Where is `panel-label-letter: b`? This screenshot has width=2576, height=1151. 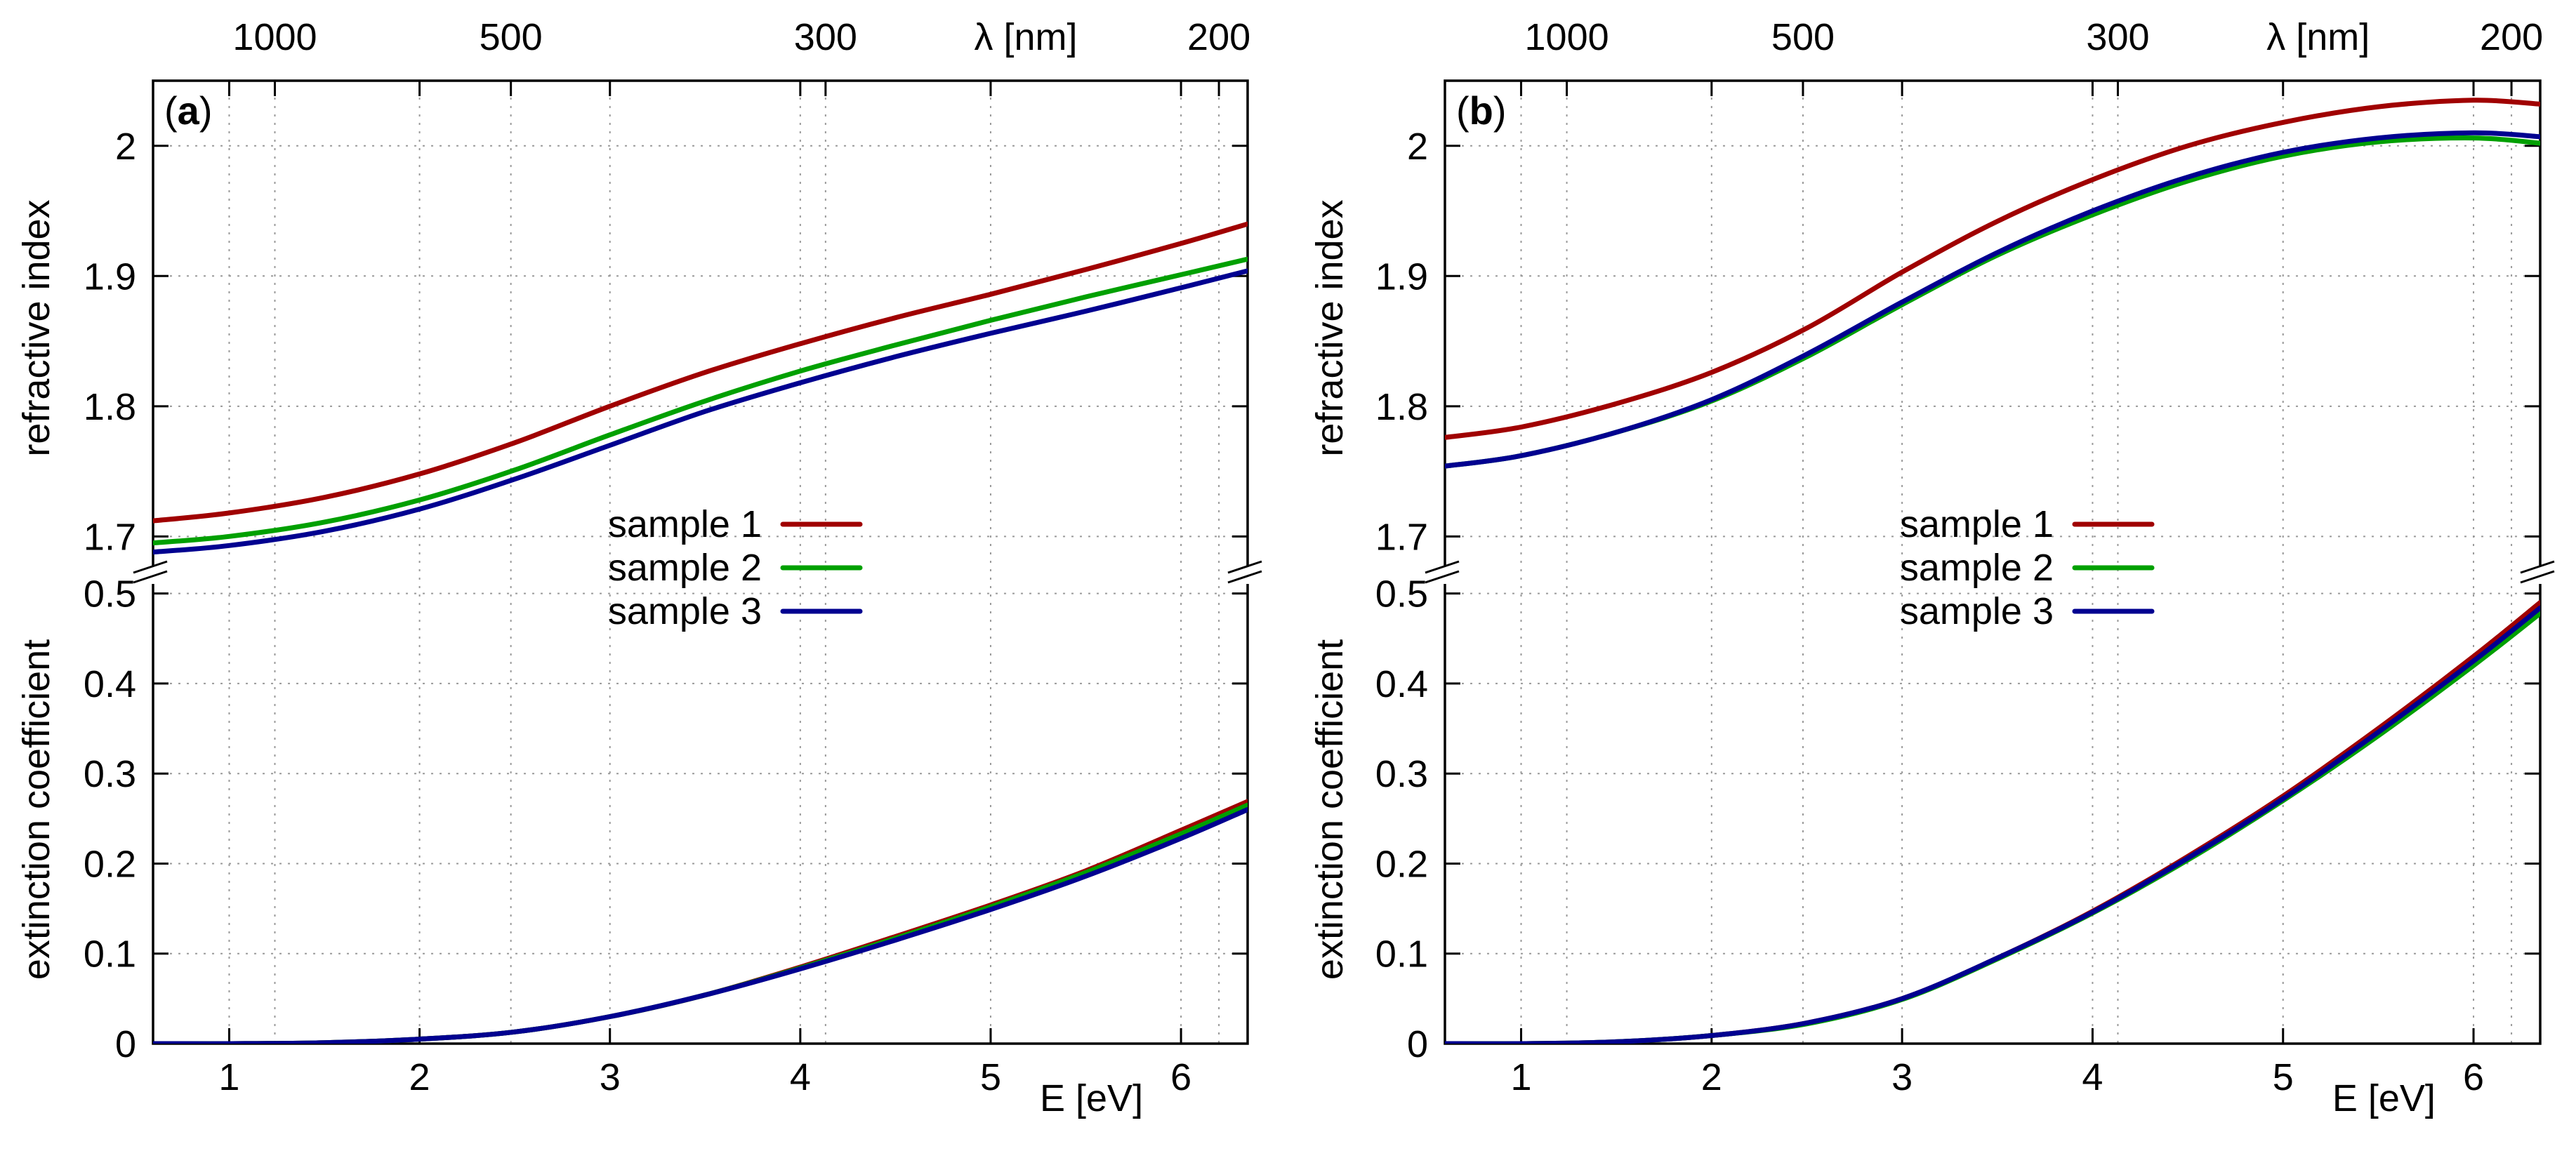 panel-label-letter: b is located at coordinates (1481, 110).